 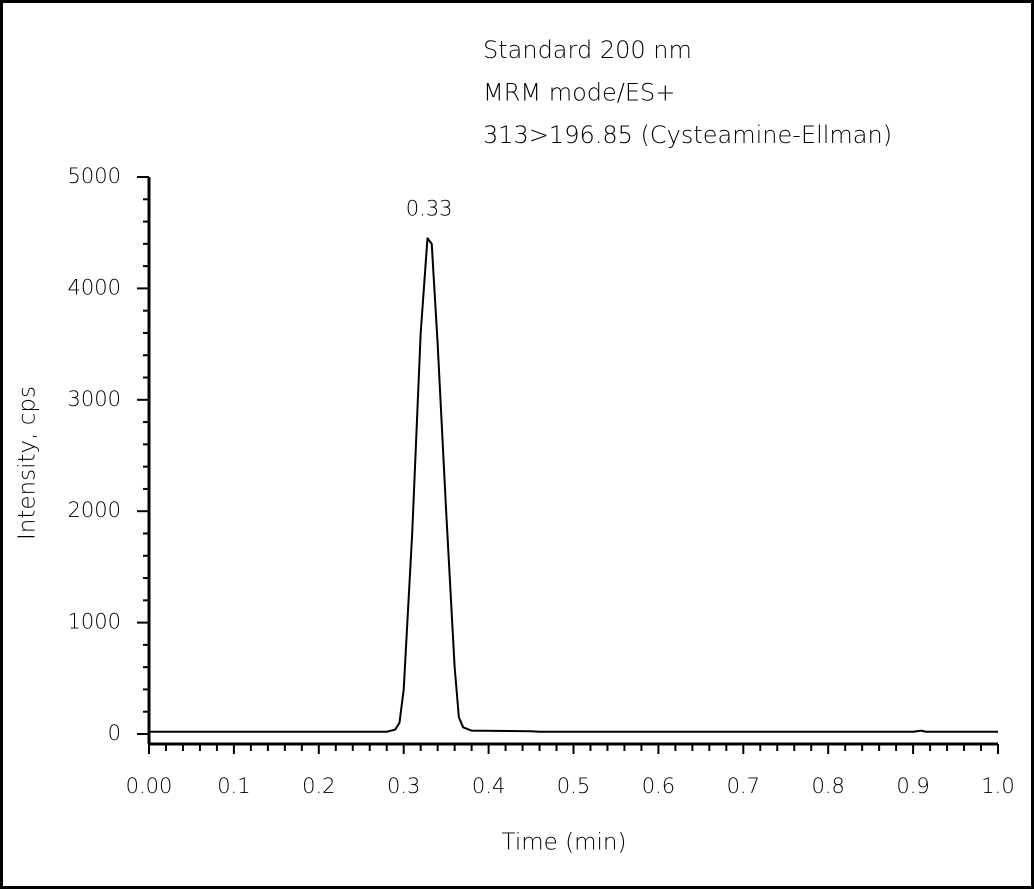 I want to click on x-tick-label: 1.0, so click(x=997, y=786).